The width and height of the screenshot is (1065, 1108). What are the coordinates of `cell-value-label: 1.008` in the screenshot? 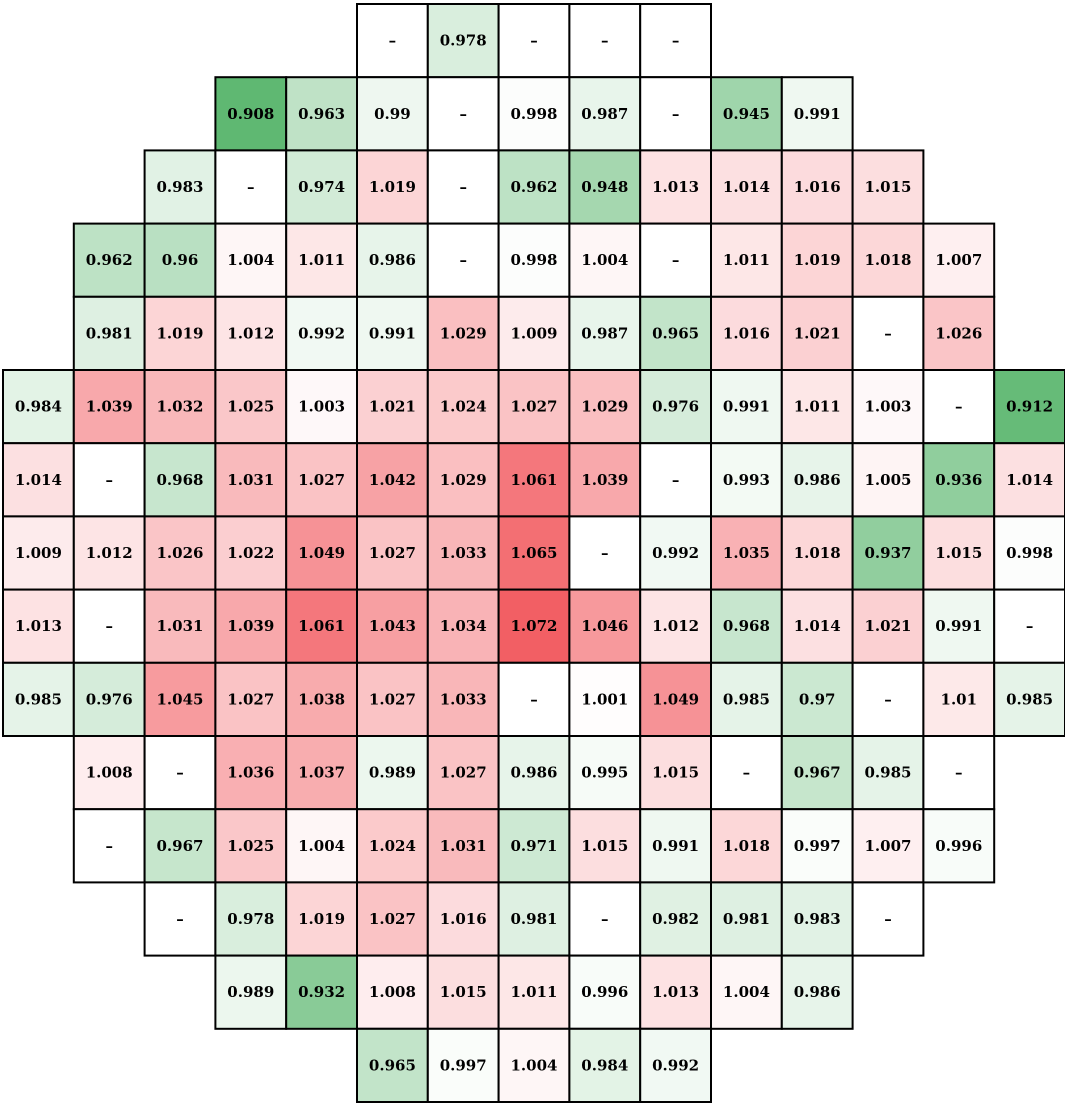 It's located at (109, 773).